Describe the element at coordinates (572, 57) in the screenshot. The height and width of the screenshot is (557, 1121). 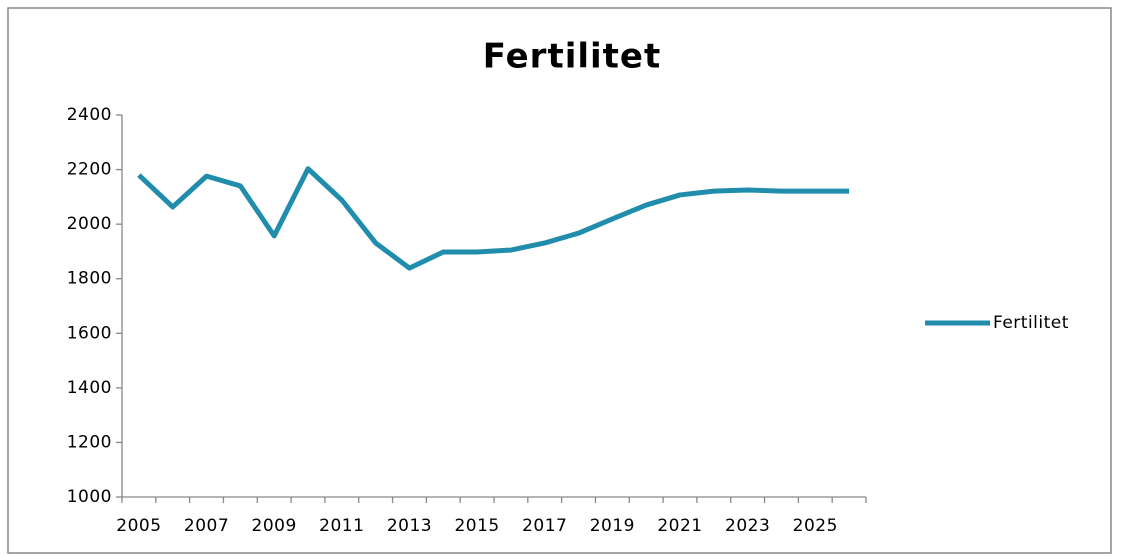
I see `chart-title: Fertilitet` at that location.